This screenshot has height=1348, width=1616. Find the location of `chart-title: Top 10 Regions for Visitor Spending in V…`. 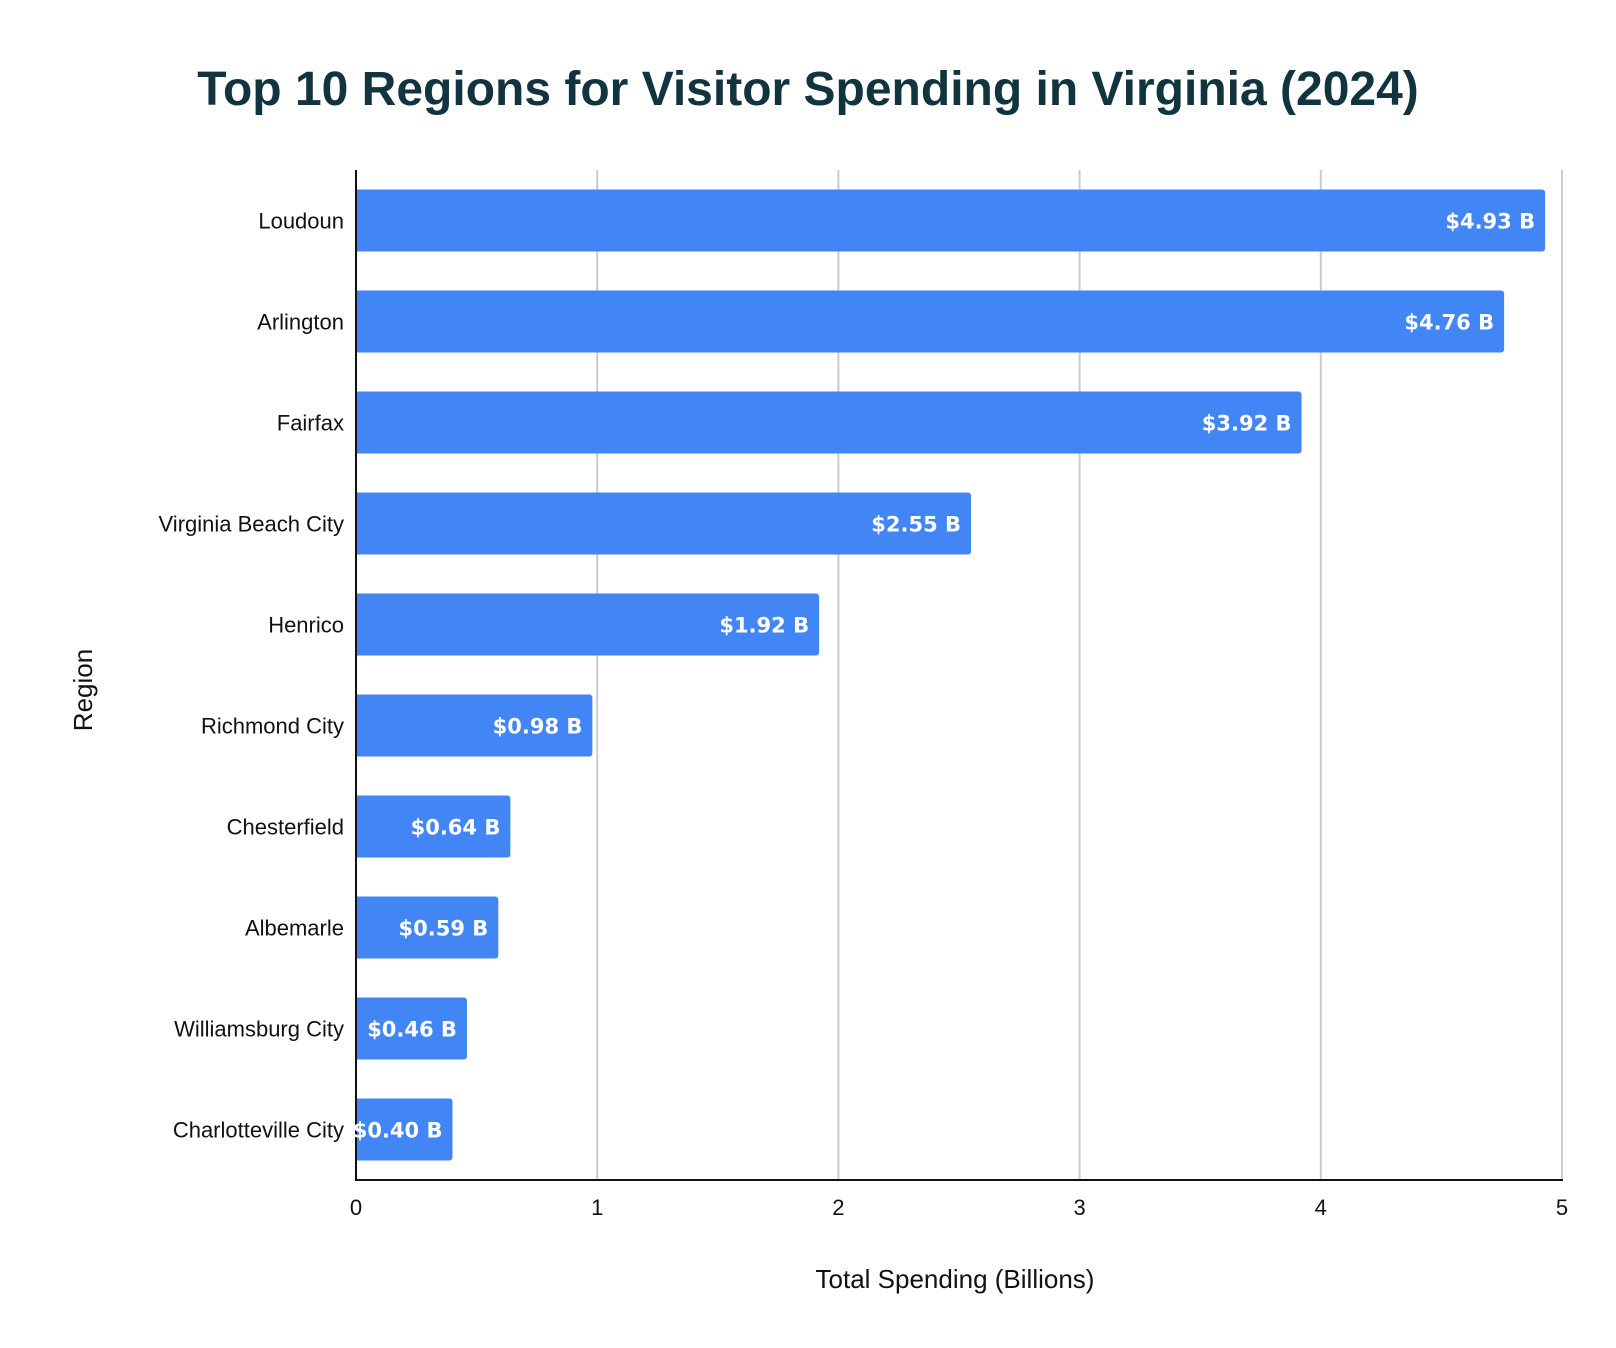

chart-title: Top 10 Regions for Visitor Spending in V… is located at coordinates (808, 89).